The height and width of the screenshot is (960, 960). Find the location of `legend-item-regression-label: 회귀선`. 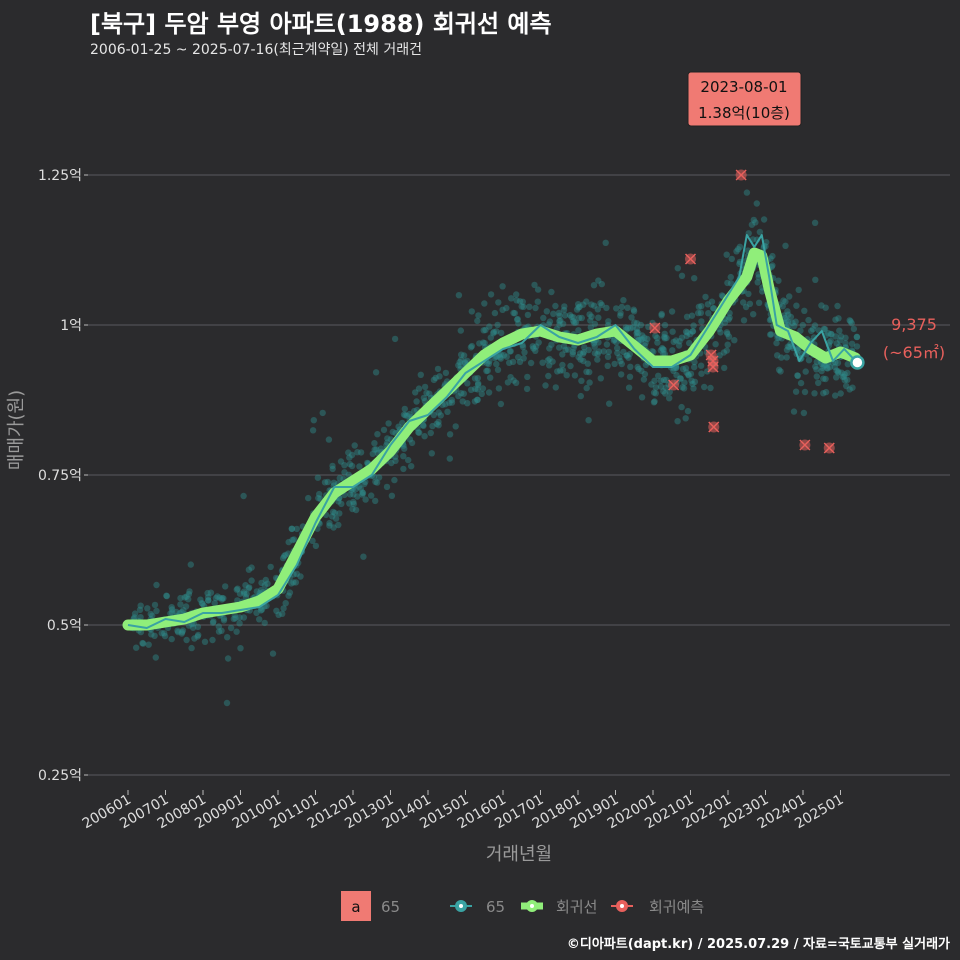

legend-item-regression-label: 회귀선 is located at coordinates (576, 907).